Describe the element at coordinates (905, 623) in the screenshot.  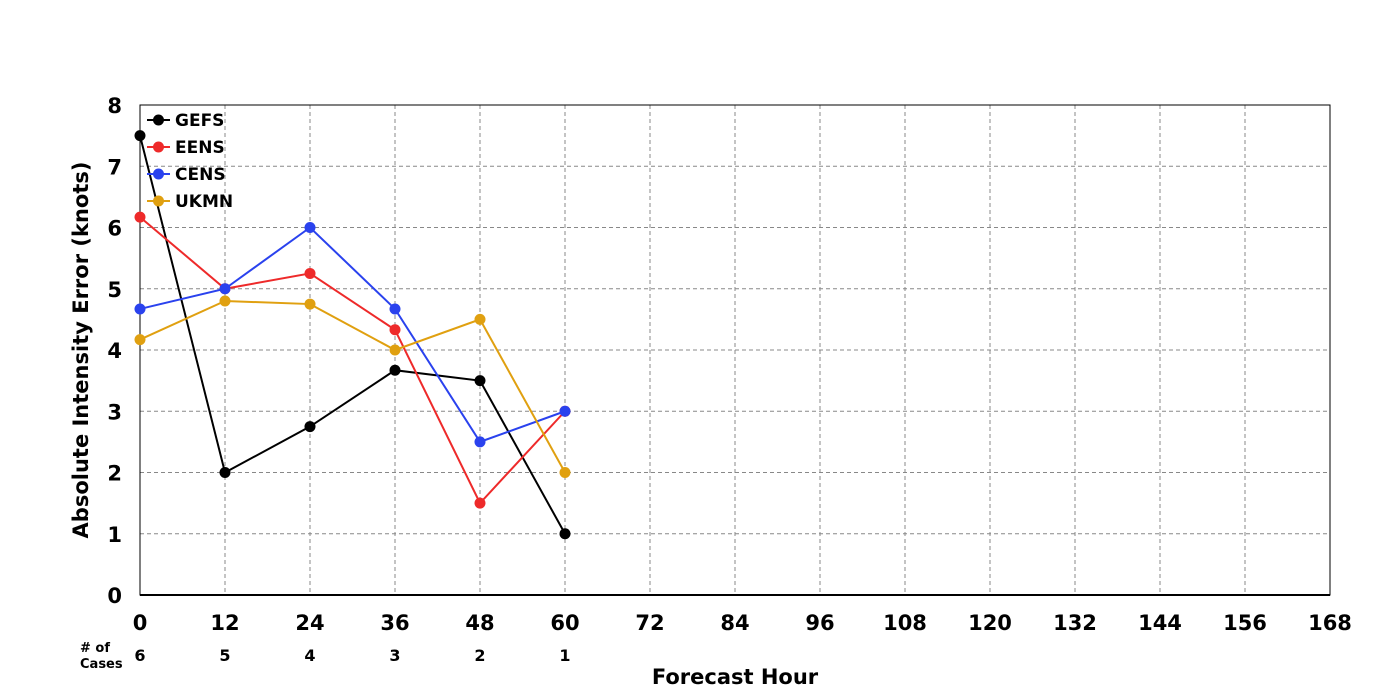
I see `x-tick-label: 108` at that location.